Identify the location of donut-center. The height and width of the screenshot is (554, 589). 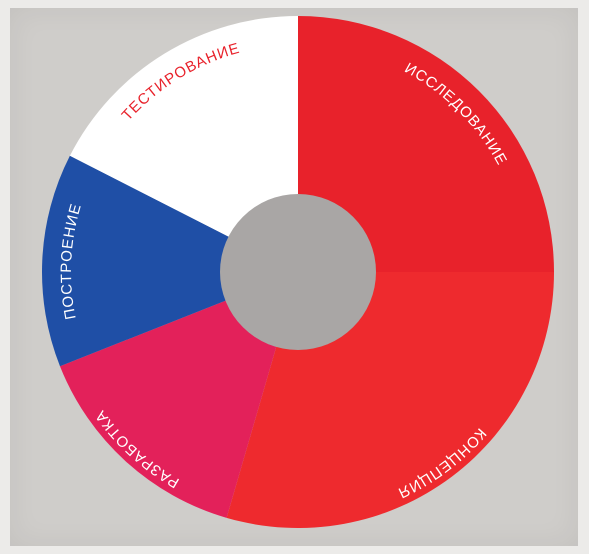
(298, 272).